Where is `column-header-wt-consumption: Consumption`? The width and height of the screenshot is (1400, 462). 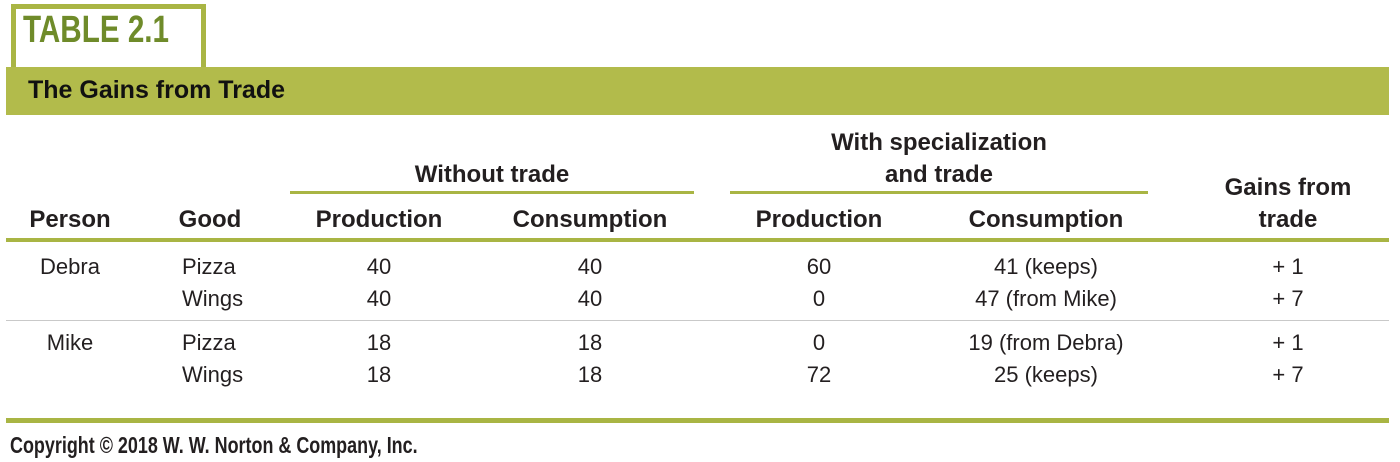
column-header-wt-consumption: Consumption is located at coordinates (590, 219).